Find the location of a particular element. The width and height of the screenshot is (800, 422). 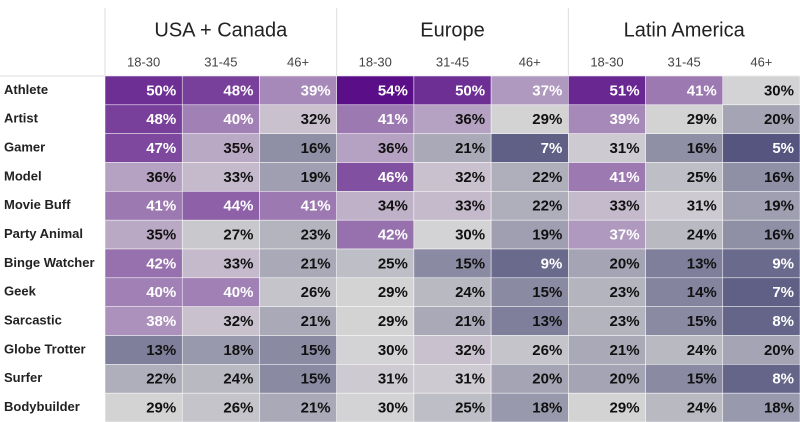

cell-label: 18% is located at coordinates (238, 350).